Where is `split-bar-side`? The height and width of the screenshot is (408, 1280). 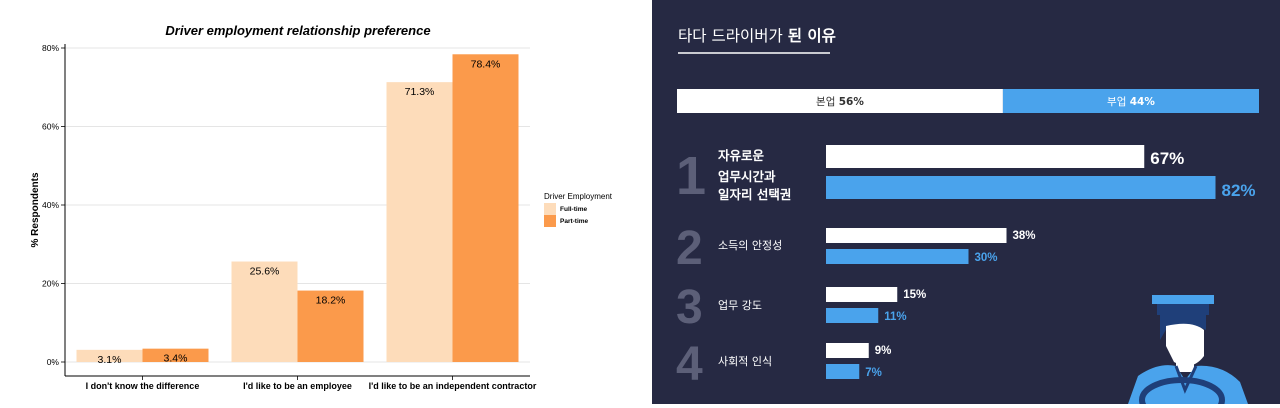
split-bar-side is located at coordinates (1130, 101).